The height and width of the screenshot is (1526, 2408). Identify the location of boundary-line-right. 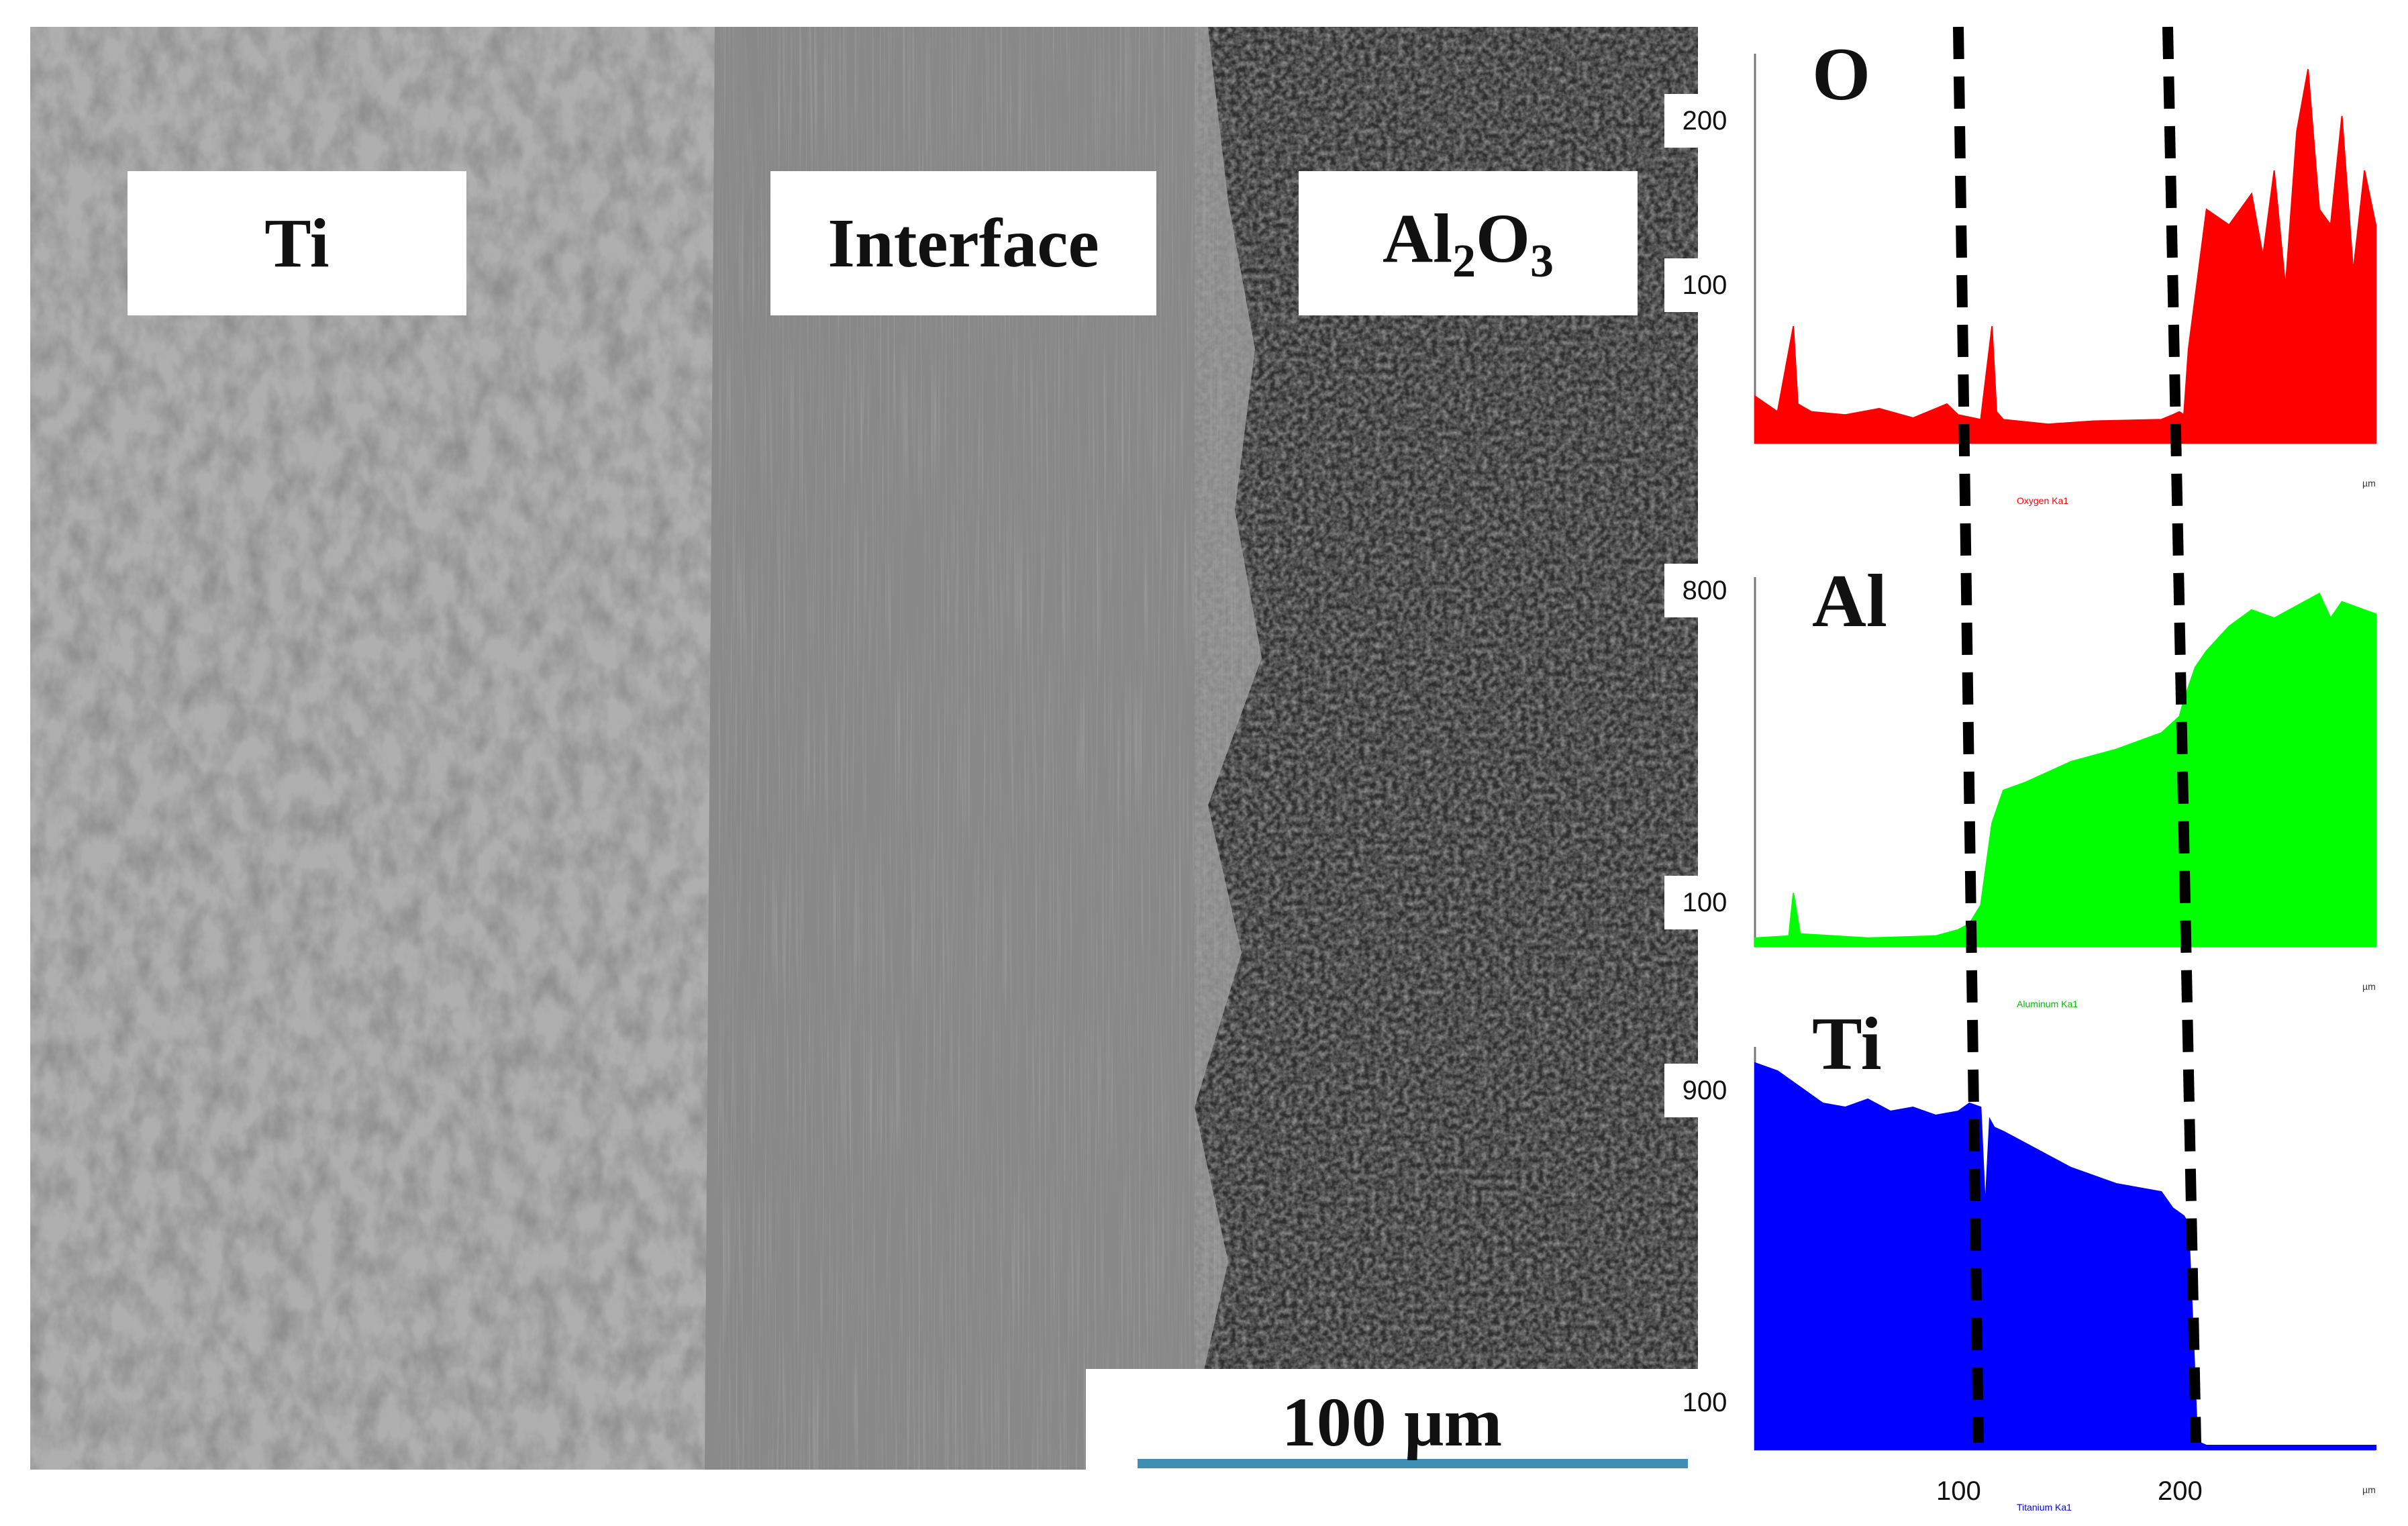
(2182, 734).